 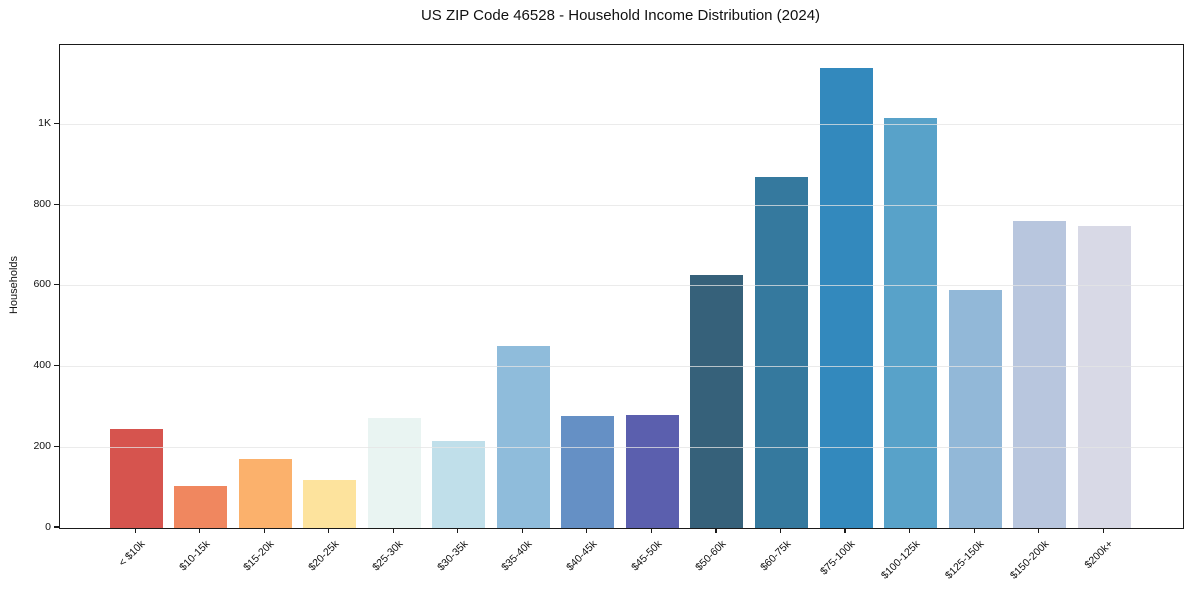 I want to click on x-tick-label: $35-40k, so click(x=517, y=556).